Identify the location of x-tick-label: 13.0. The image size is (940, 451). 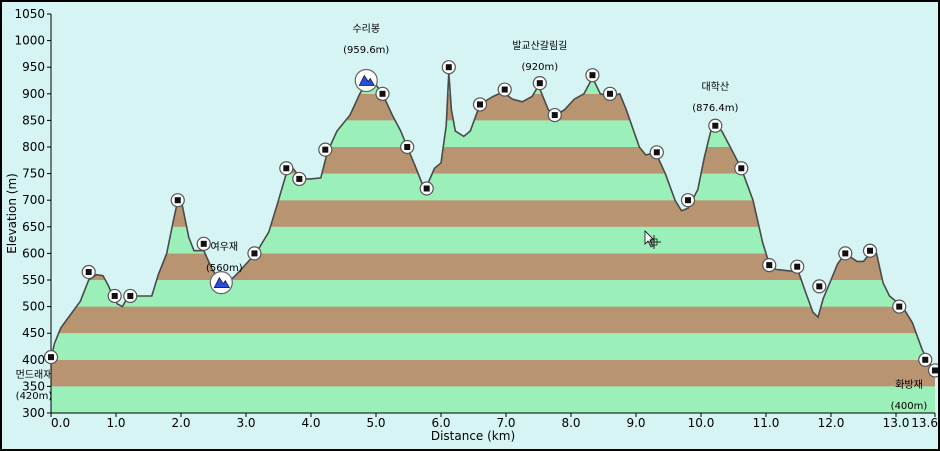
(896, 423).